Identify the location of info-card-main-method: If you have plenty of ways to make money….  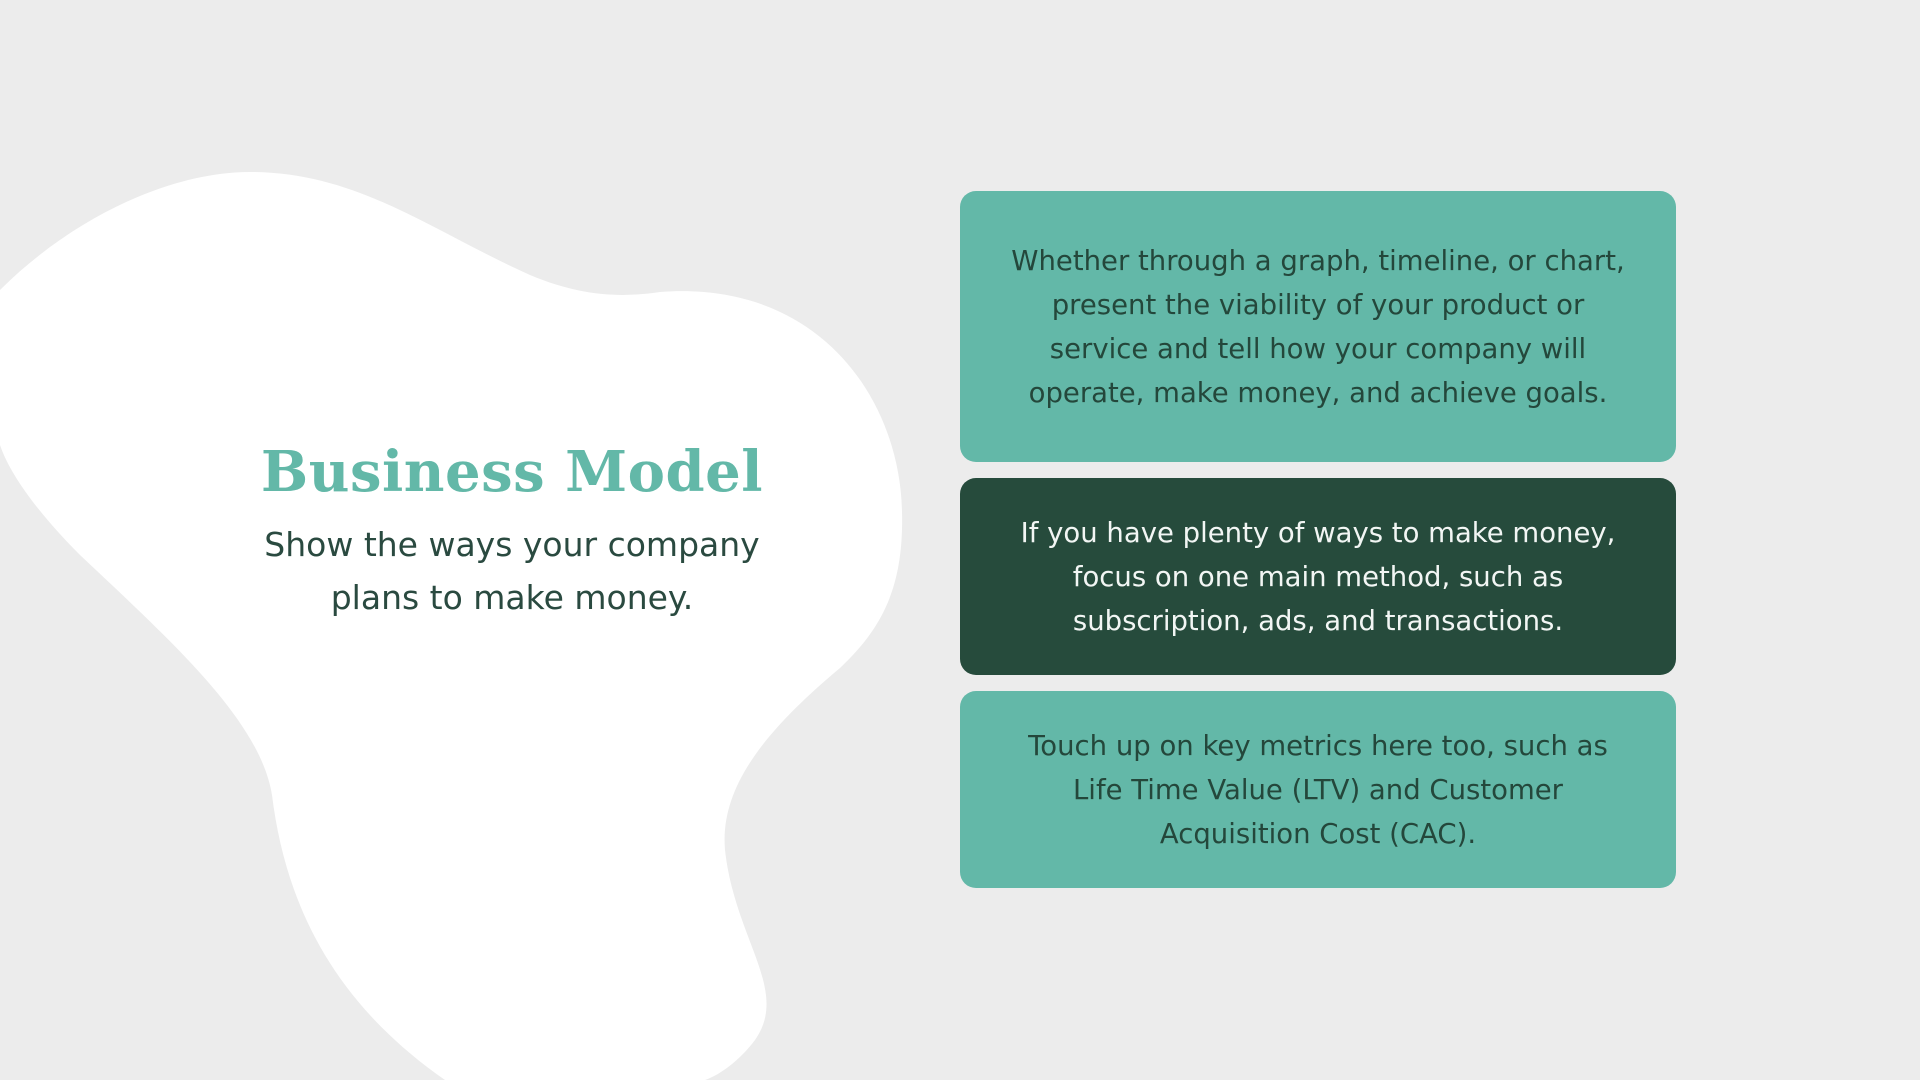
(1318, 576).